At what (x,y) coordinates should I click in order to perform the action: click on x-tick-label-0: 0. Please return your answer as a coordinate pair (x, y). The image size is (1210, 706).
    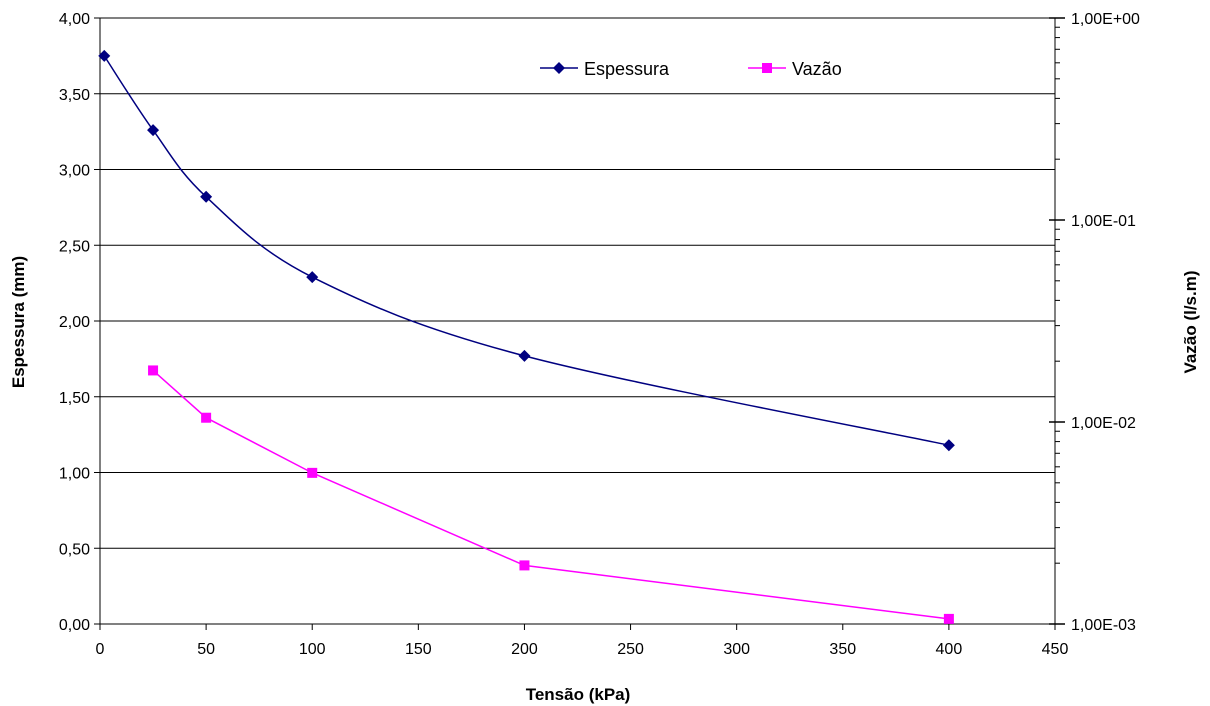
    Looking at the image, I should click on (100, 649).